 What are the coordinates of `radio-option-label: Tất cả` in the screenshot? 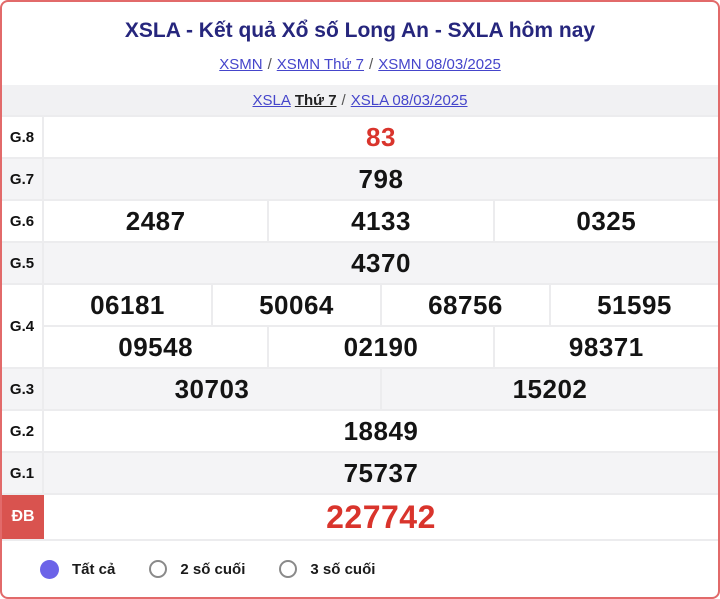 It's located at (94, 569).